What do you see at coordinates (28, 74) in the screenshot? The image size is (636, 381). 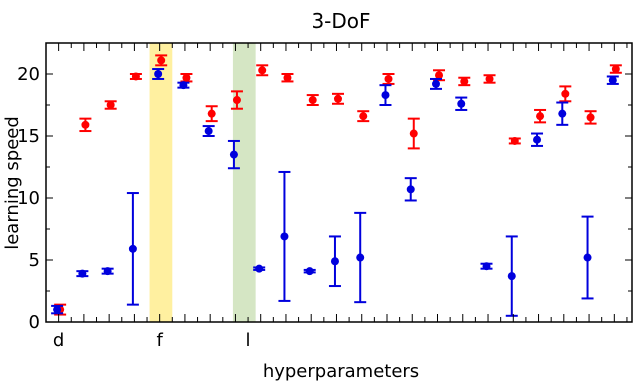 I see `y-tick-label: 20` at bounding box center [28, 74].